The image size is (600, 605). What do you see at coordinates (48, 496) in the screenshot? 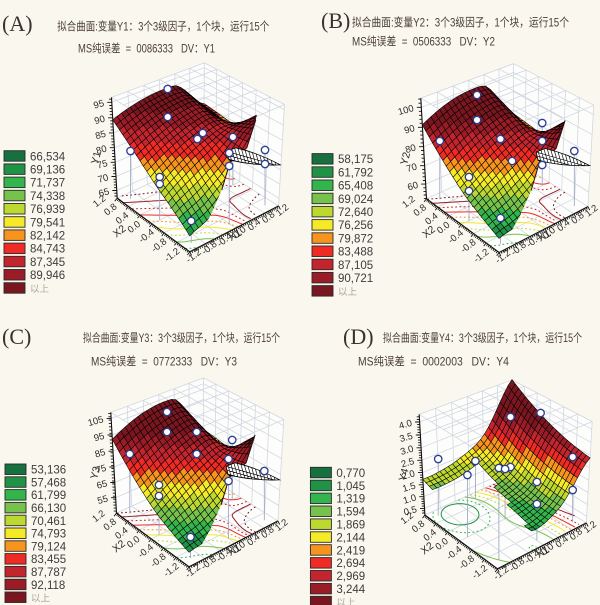
I see `svg-text: 61,799` at bounding box center [48, 496].